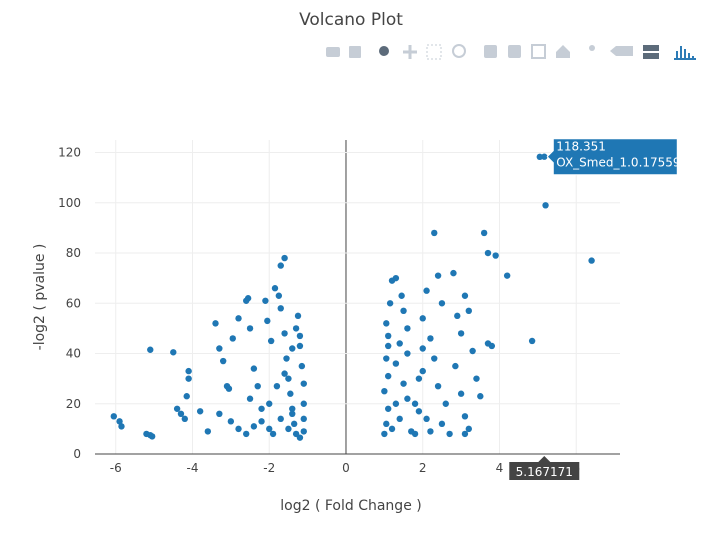 Image resolution: width=726 pixels, height=535 pixels. I want to click on camera-icon, so click(333, 52).